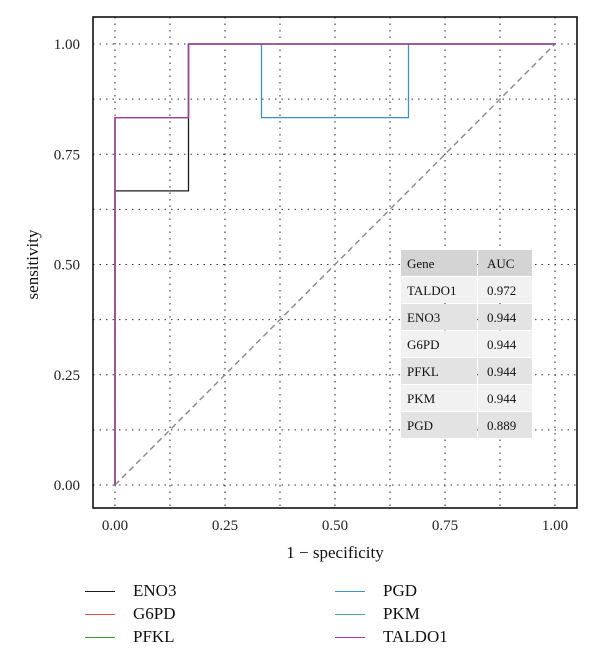 The height and width of the screenshot is (671, 600). I want to click on auc-table-header: AUC, so click(500, 263).